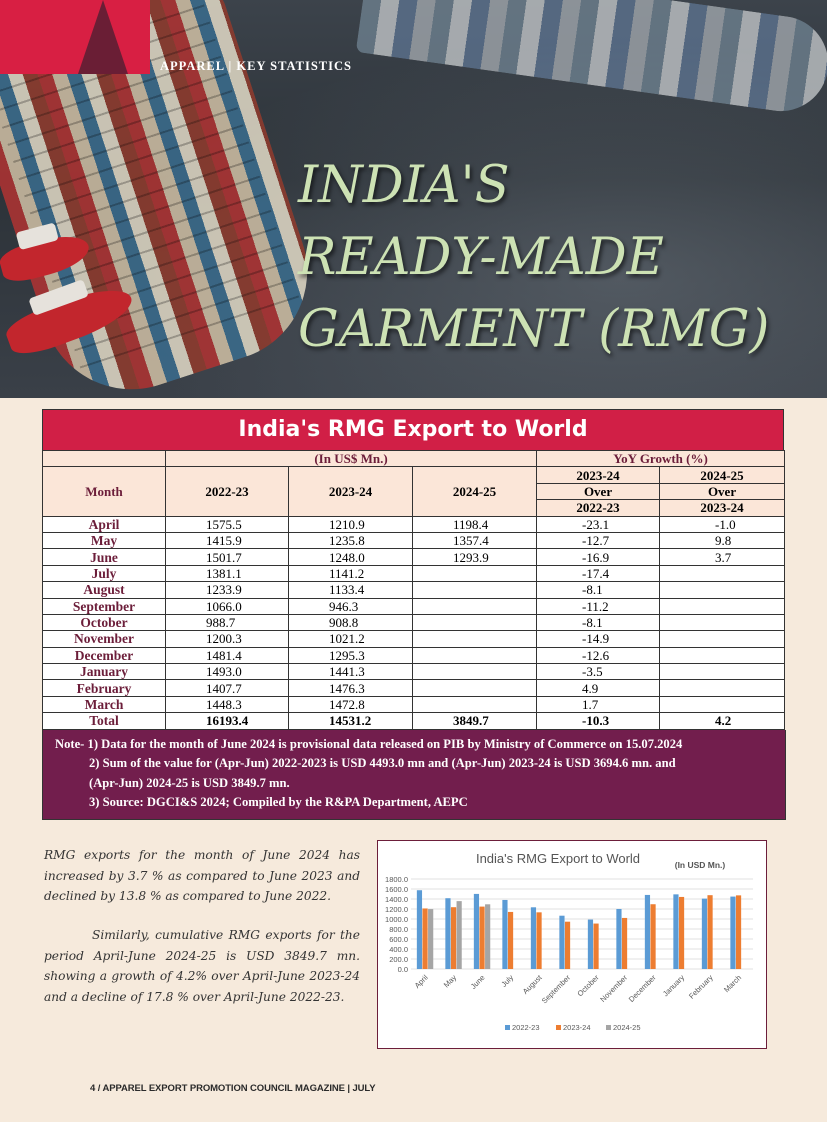 This screenshot has width=827, height=1122. Describe the element at coordinates (396, 899) in the screenshot. I see `y-tick-label: 1400.0` at that location.